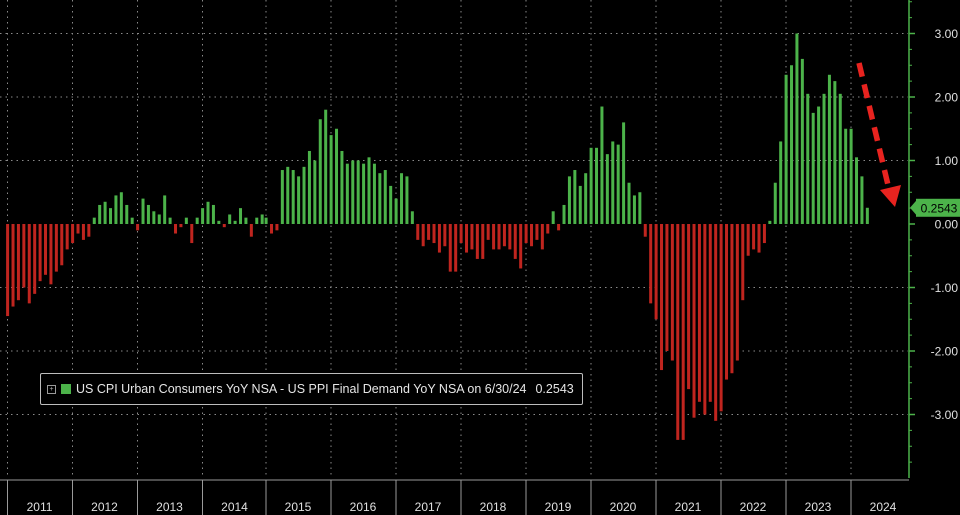 This screenshot has height=515, width=960. I want to click on x-tick-label: 2018, so click(493, 507).